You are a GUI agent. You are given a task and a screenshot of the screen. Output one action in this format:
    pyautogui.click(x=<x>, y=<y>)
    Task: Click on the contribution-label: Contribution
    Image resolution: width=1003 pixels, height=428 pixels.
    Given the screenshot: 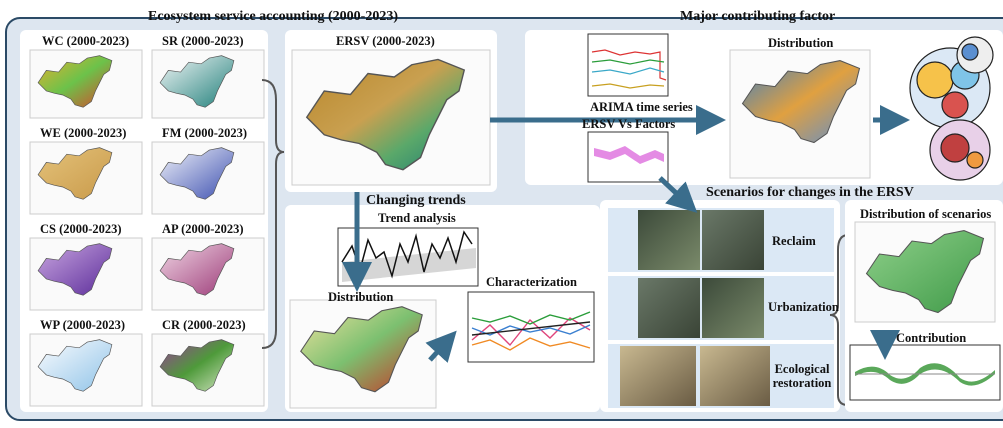 What is the action you would take?
    pyautogui.click(x=931, y=338)
    